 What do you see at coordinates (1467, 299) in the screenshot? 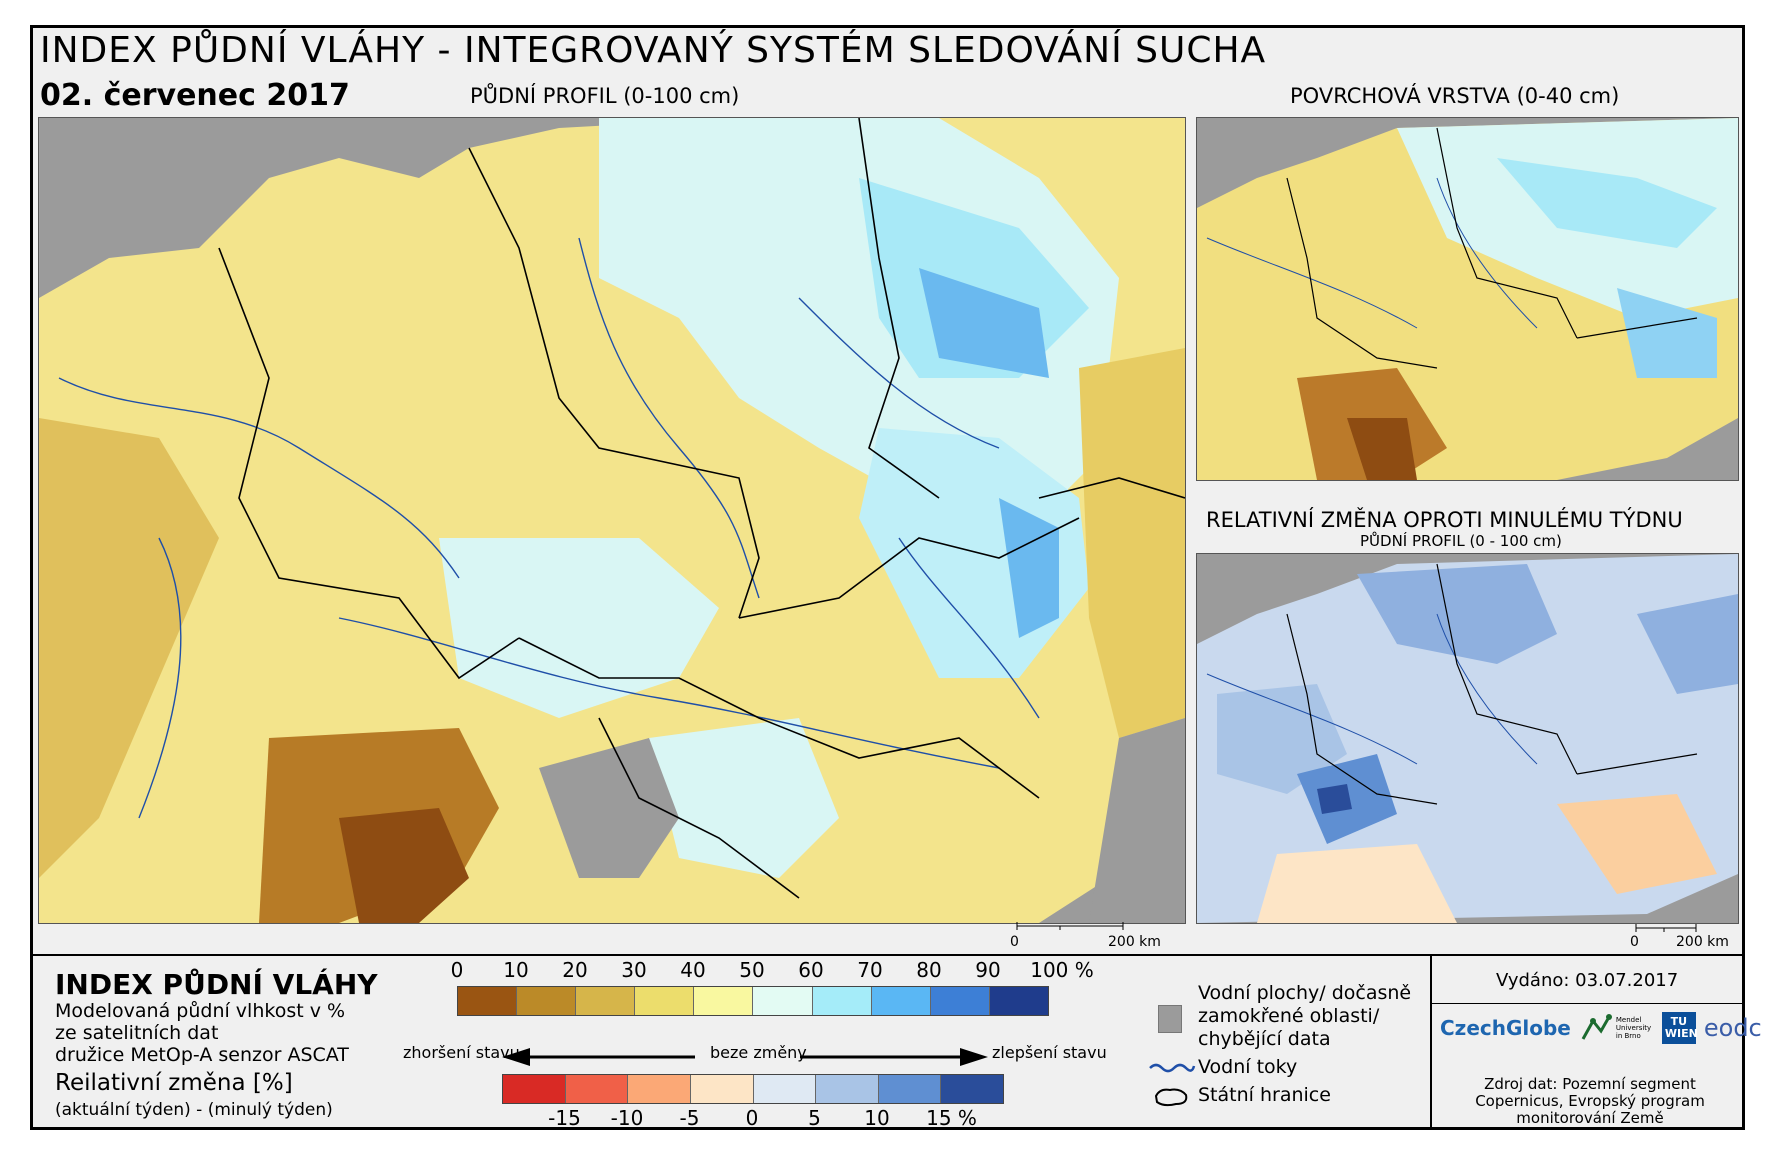
I see `surface-moisture-map` at bounding box center [1467, 299].